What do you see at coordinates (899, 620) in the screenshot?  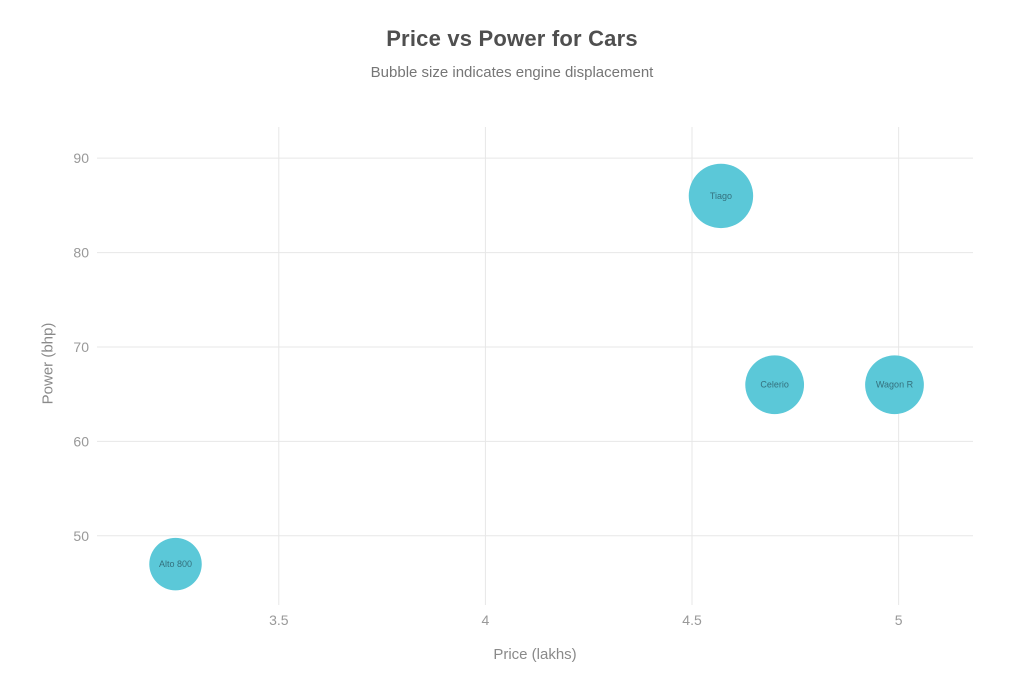 I see `x-tick-label: 5` at bounding box center [899, 620].